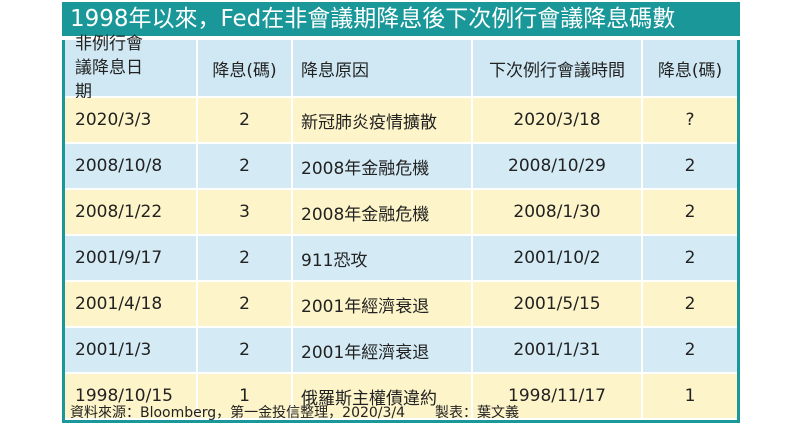  What do you see at coordinates (383, 397) in the screenshot?
I see `table-cell: 俄羅斯主權債違約` at bounding box center [383, 397].